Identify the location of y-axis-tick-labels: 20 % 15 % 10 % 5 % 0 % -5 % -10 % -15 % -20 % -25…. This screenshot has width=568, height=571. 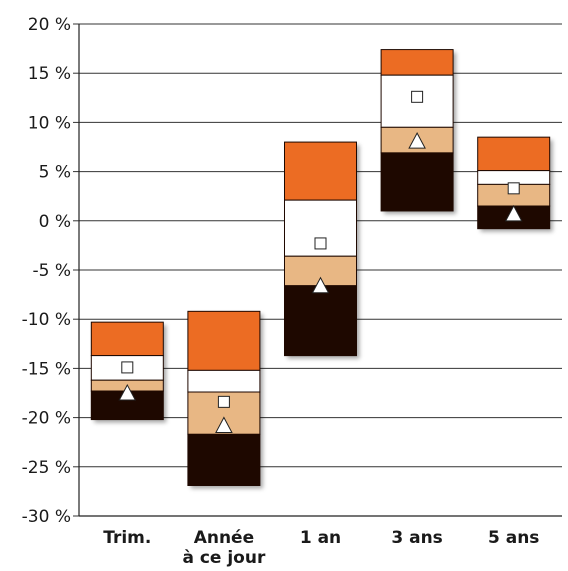
(46, 271).